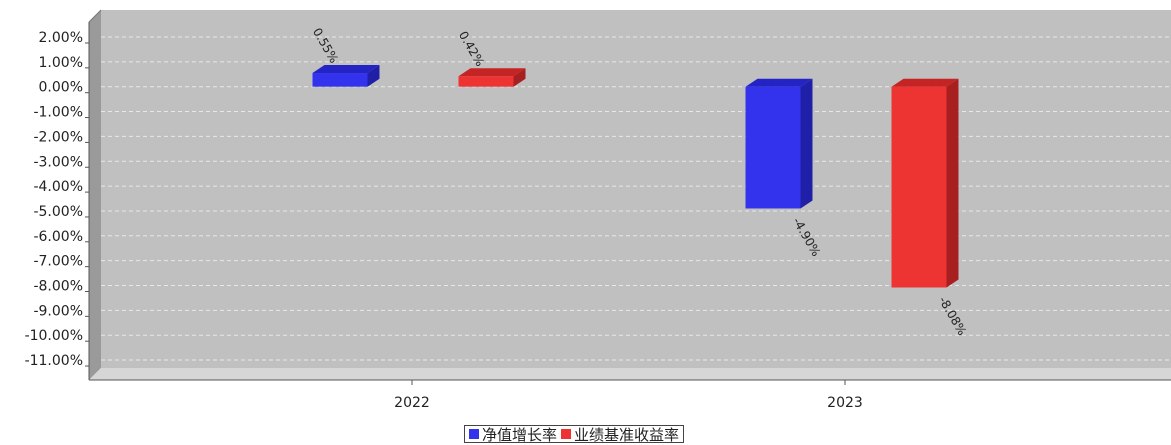 The image size is (1171, 445). What do you see at coordinates (58, 287) in the screenshot?
I see `y-tick-label: -8.00%` at bounding box center [58, 287].